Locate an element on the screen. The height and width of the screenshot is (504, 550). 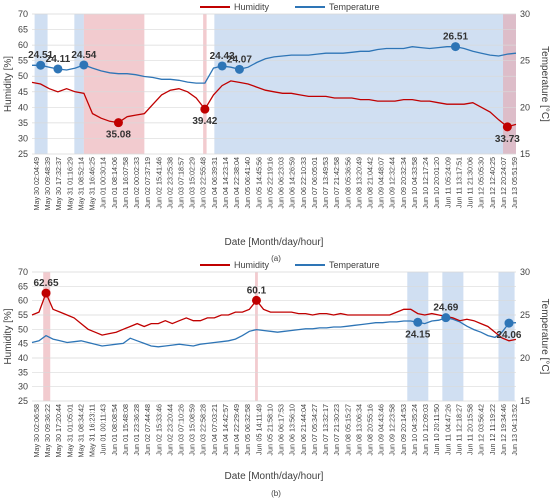
x-tick-label: Jun 02 07:44:48 is located at coordinates (147, 430).